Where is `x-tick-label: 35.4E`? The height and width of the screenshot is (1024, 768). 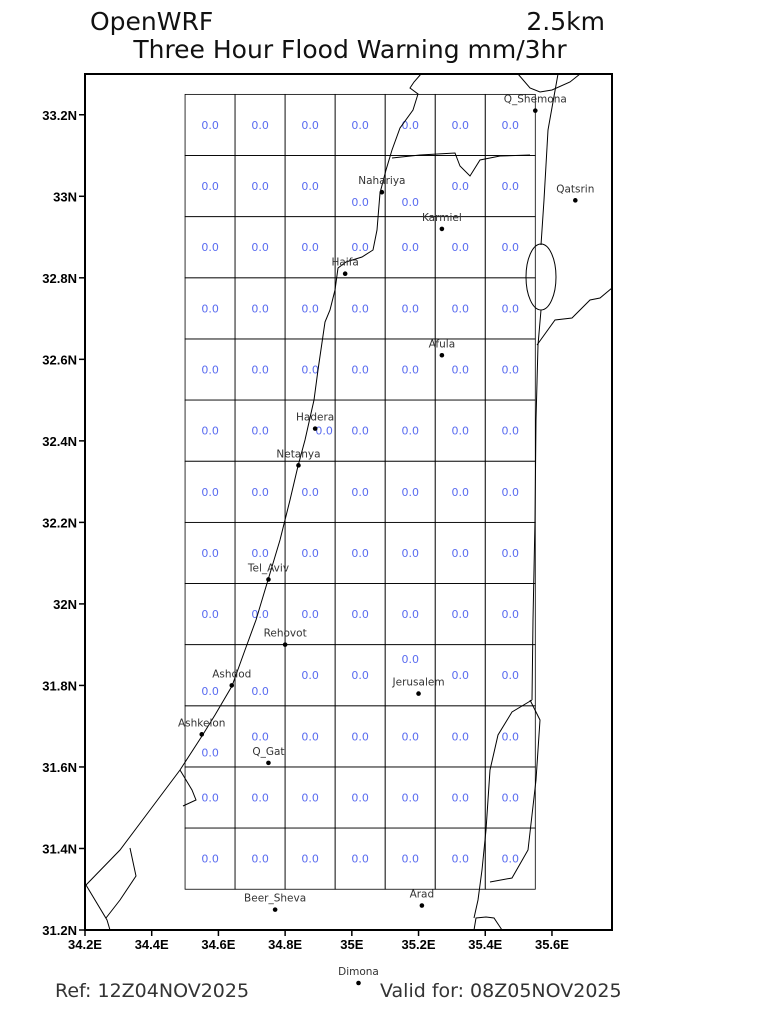 x-tick-label: 35.4E is located at coordinates (485, 944).